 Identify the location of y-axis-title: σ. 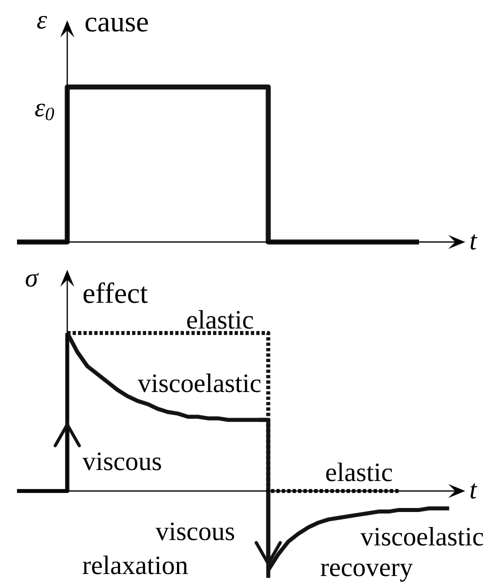
(32, 279).